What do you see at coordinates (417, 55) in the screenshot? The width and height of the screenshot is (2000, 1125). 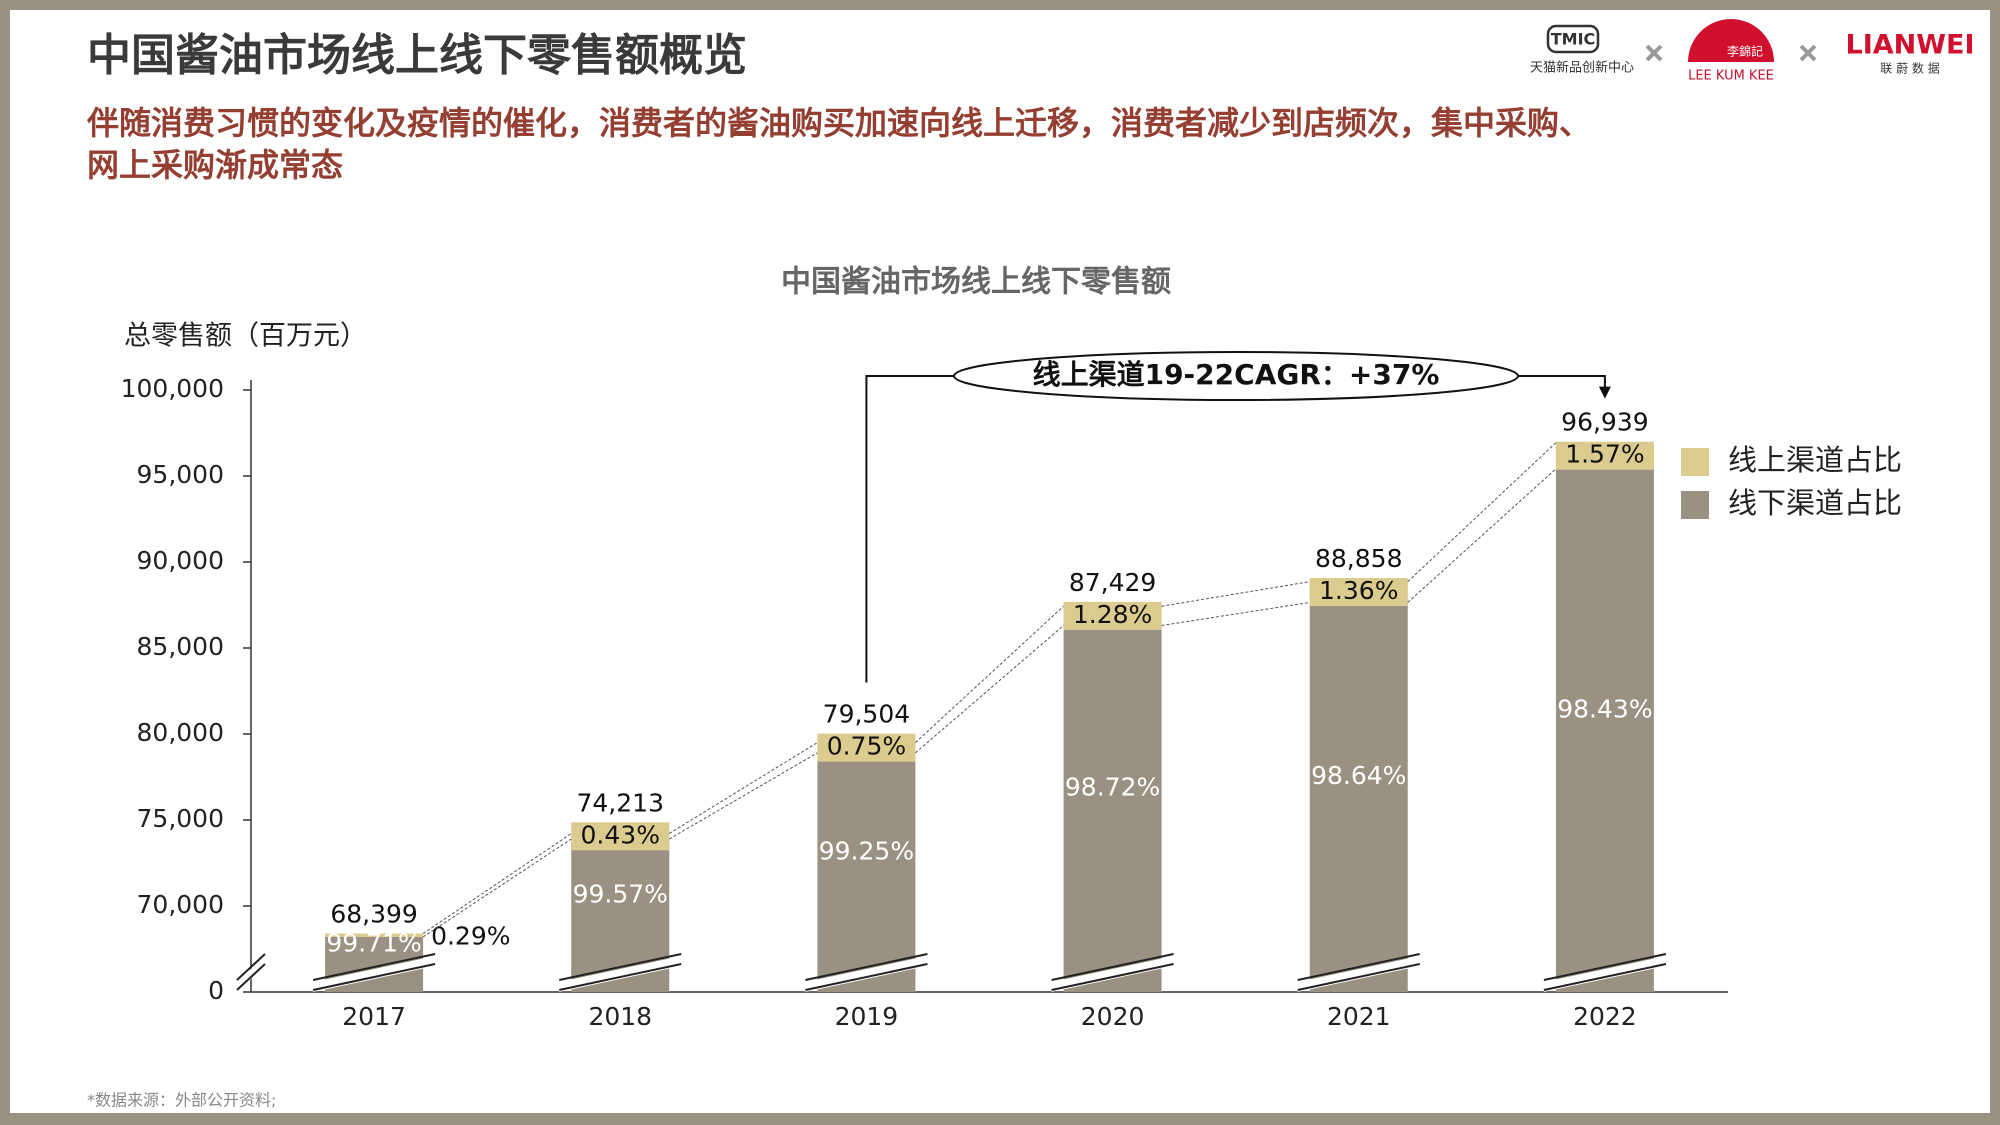 I see `page-title: 中国酱油市场线上线下零售额概览` at bounding box center [417, 55].